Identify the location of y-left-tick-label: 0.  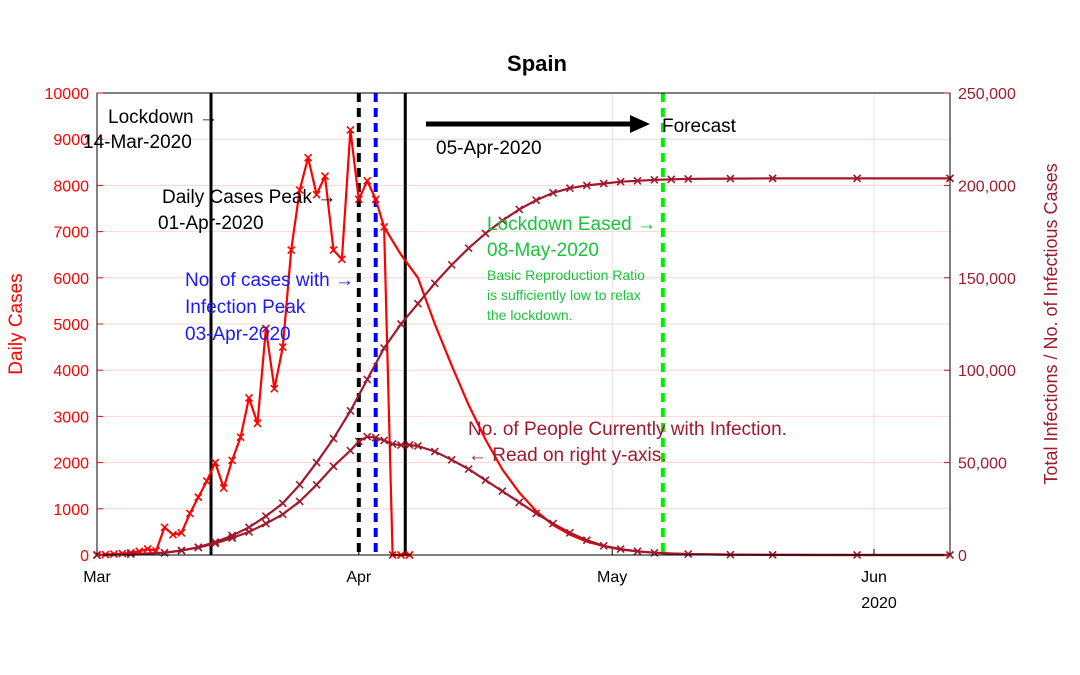
(84, 556).